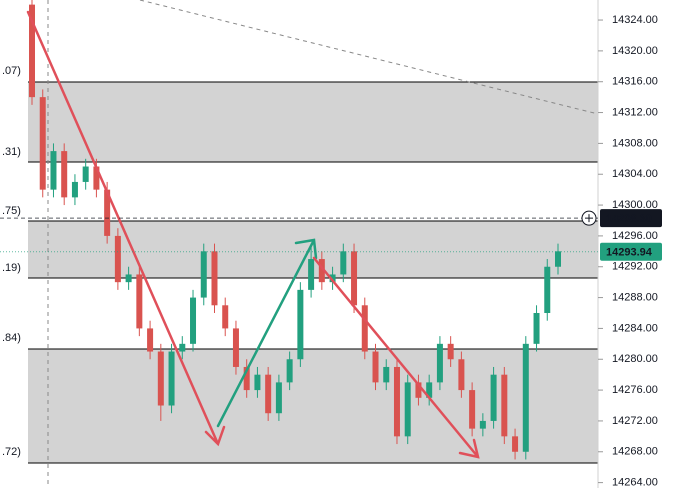  Describe the element at coordinates (635, 51) in the screenshot. I see `y-tick-label: 14320.00` at that location.